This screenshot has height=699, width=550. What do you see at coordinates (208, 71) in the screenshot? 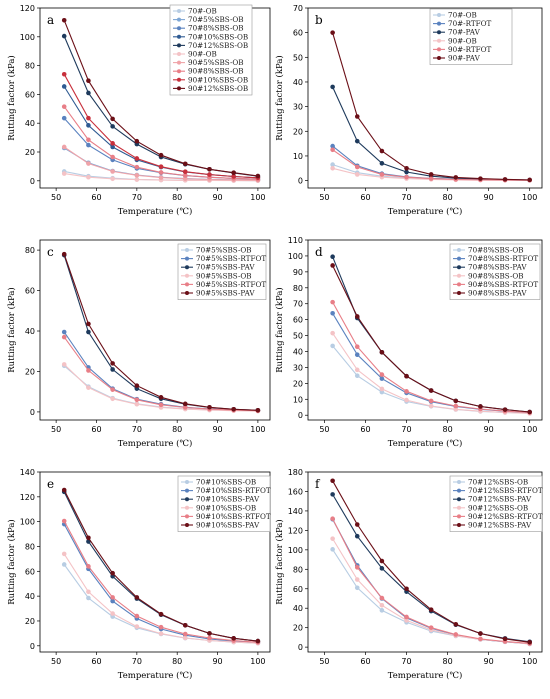
I see `legend-entry: 90#8%SBS-OB` at bounding box center [208, 71].